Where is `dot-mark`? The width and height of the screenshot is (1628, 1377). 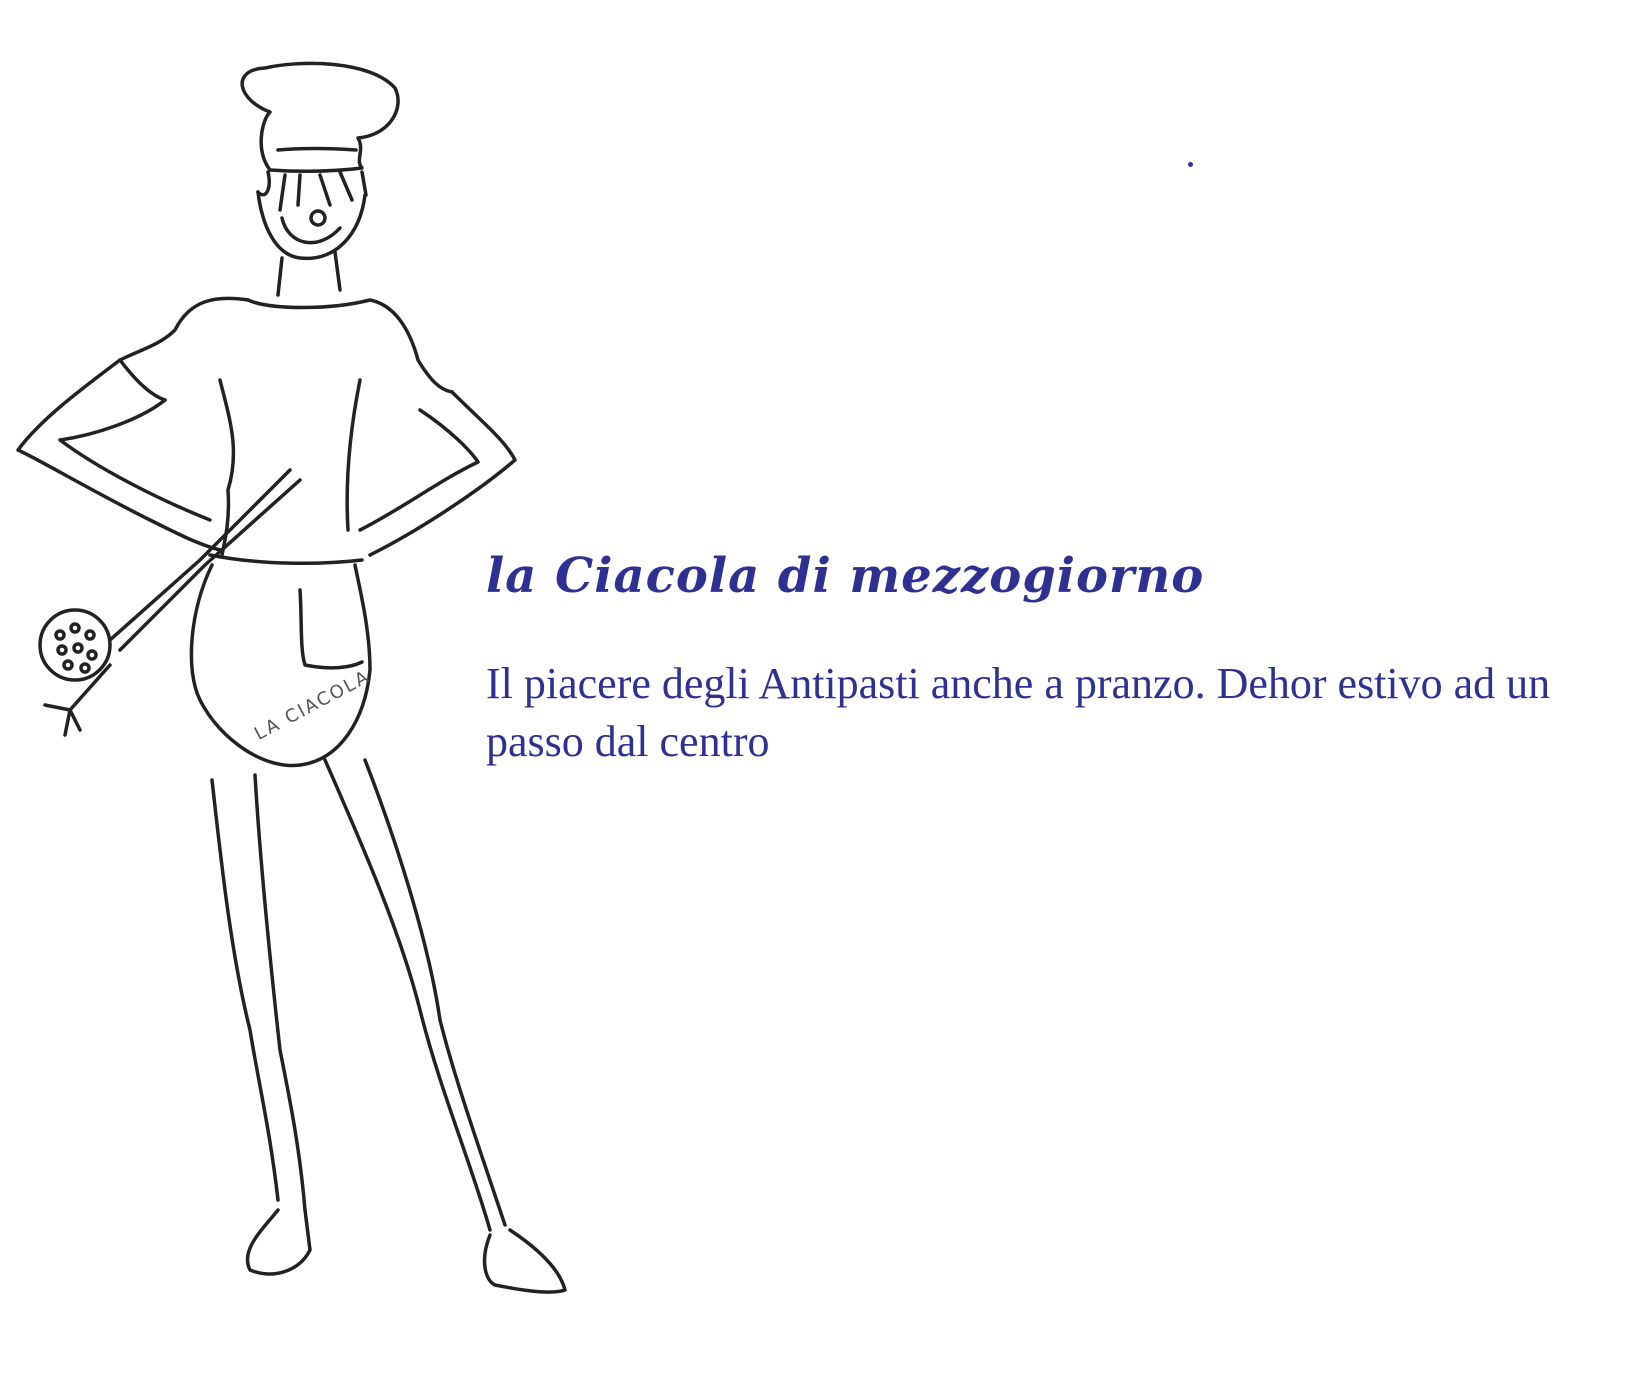 dot-mark is located at coordinates (1190, 164).